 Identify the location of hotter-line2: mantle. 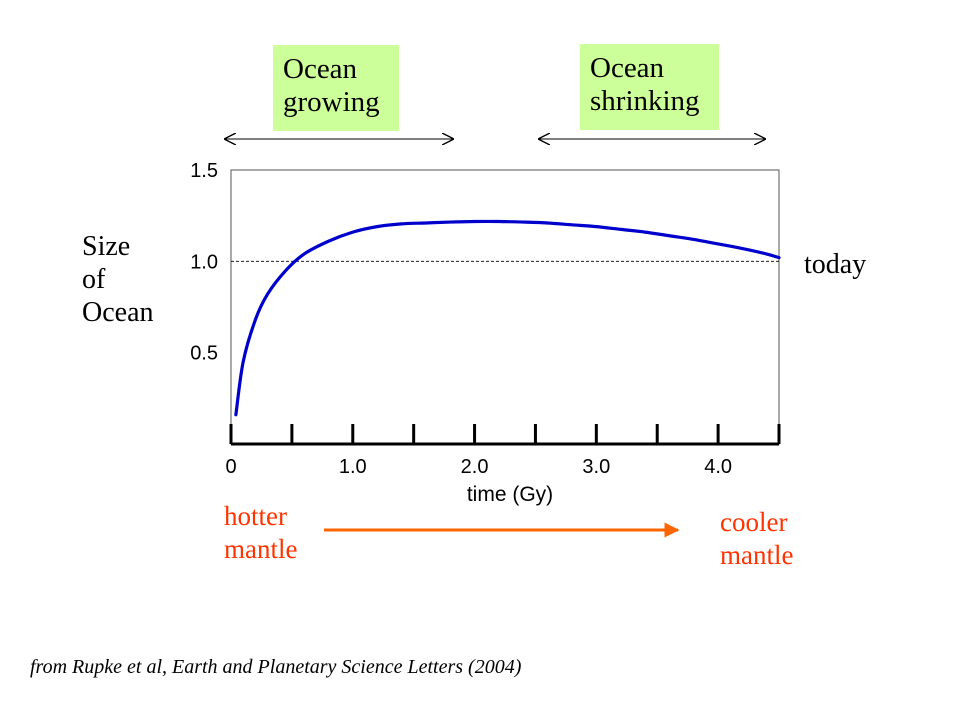
(261, 549).